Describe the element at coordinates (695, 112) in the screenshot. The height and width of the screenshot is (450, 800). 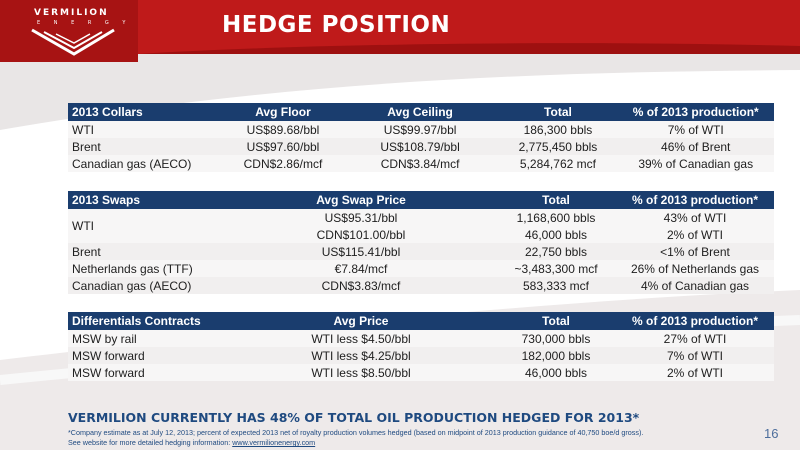
I see `collars-header-pct: % of 2013 production*` at that location.